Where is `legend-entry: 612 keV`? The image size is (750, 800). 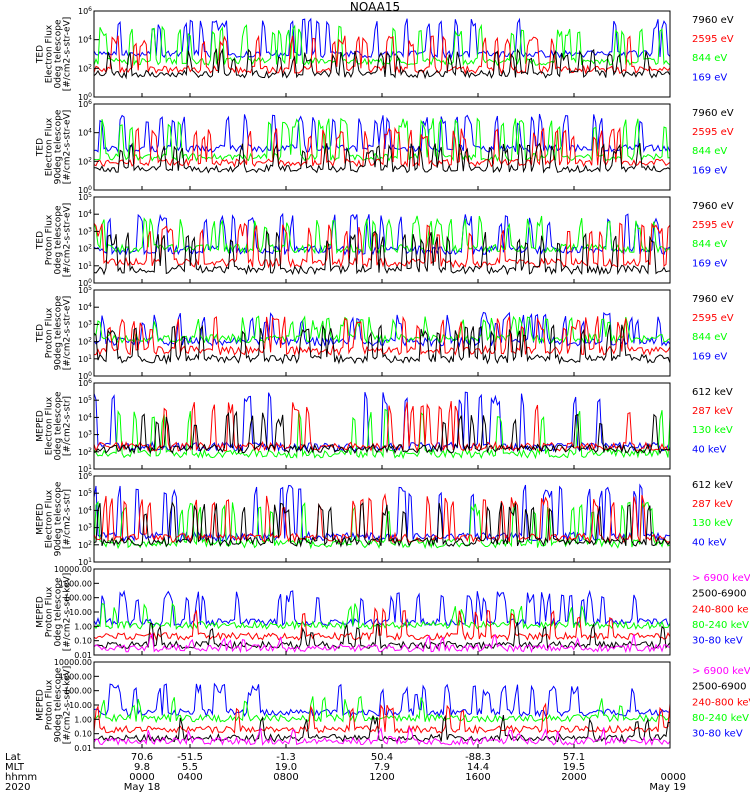
legend-entry: 612 keV is located at coordinates (712, 392).